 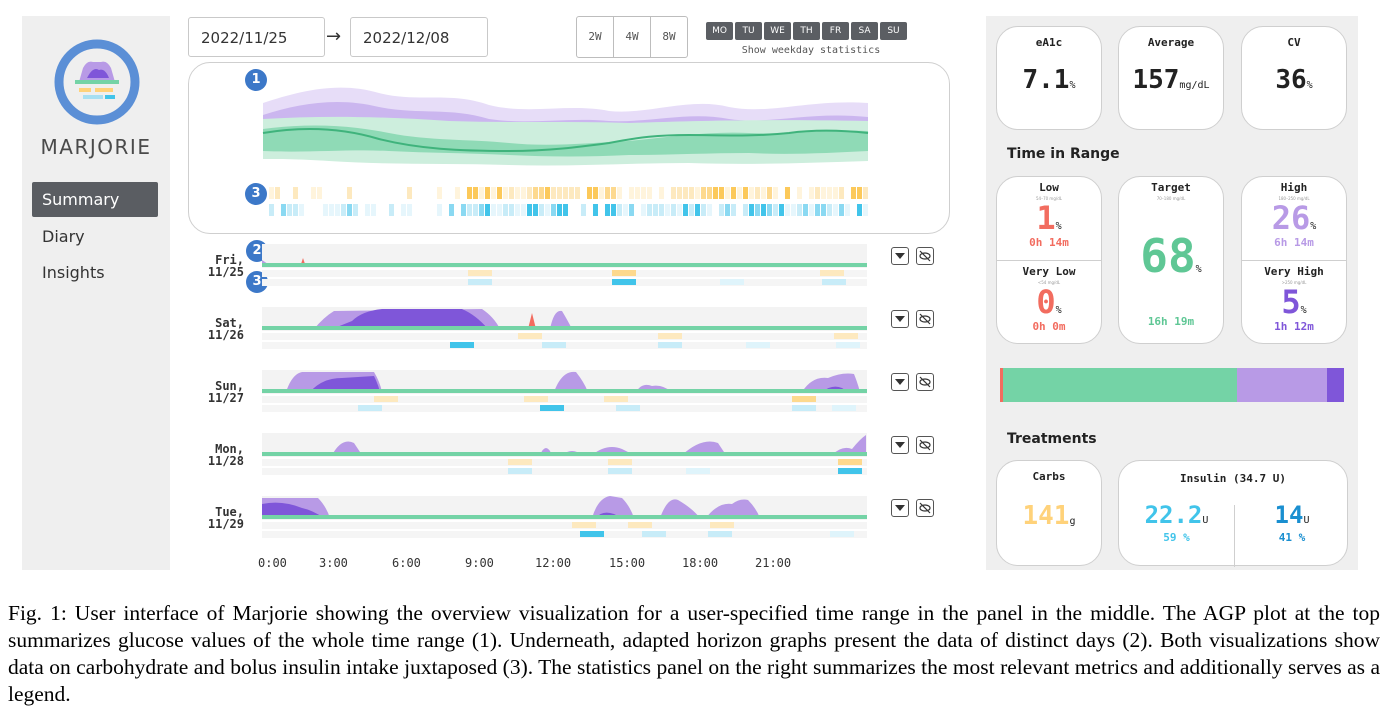 I want to click on start-date-input: 2022/11/25, so click(x=256, y=37).